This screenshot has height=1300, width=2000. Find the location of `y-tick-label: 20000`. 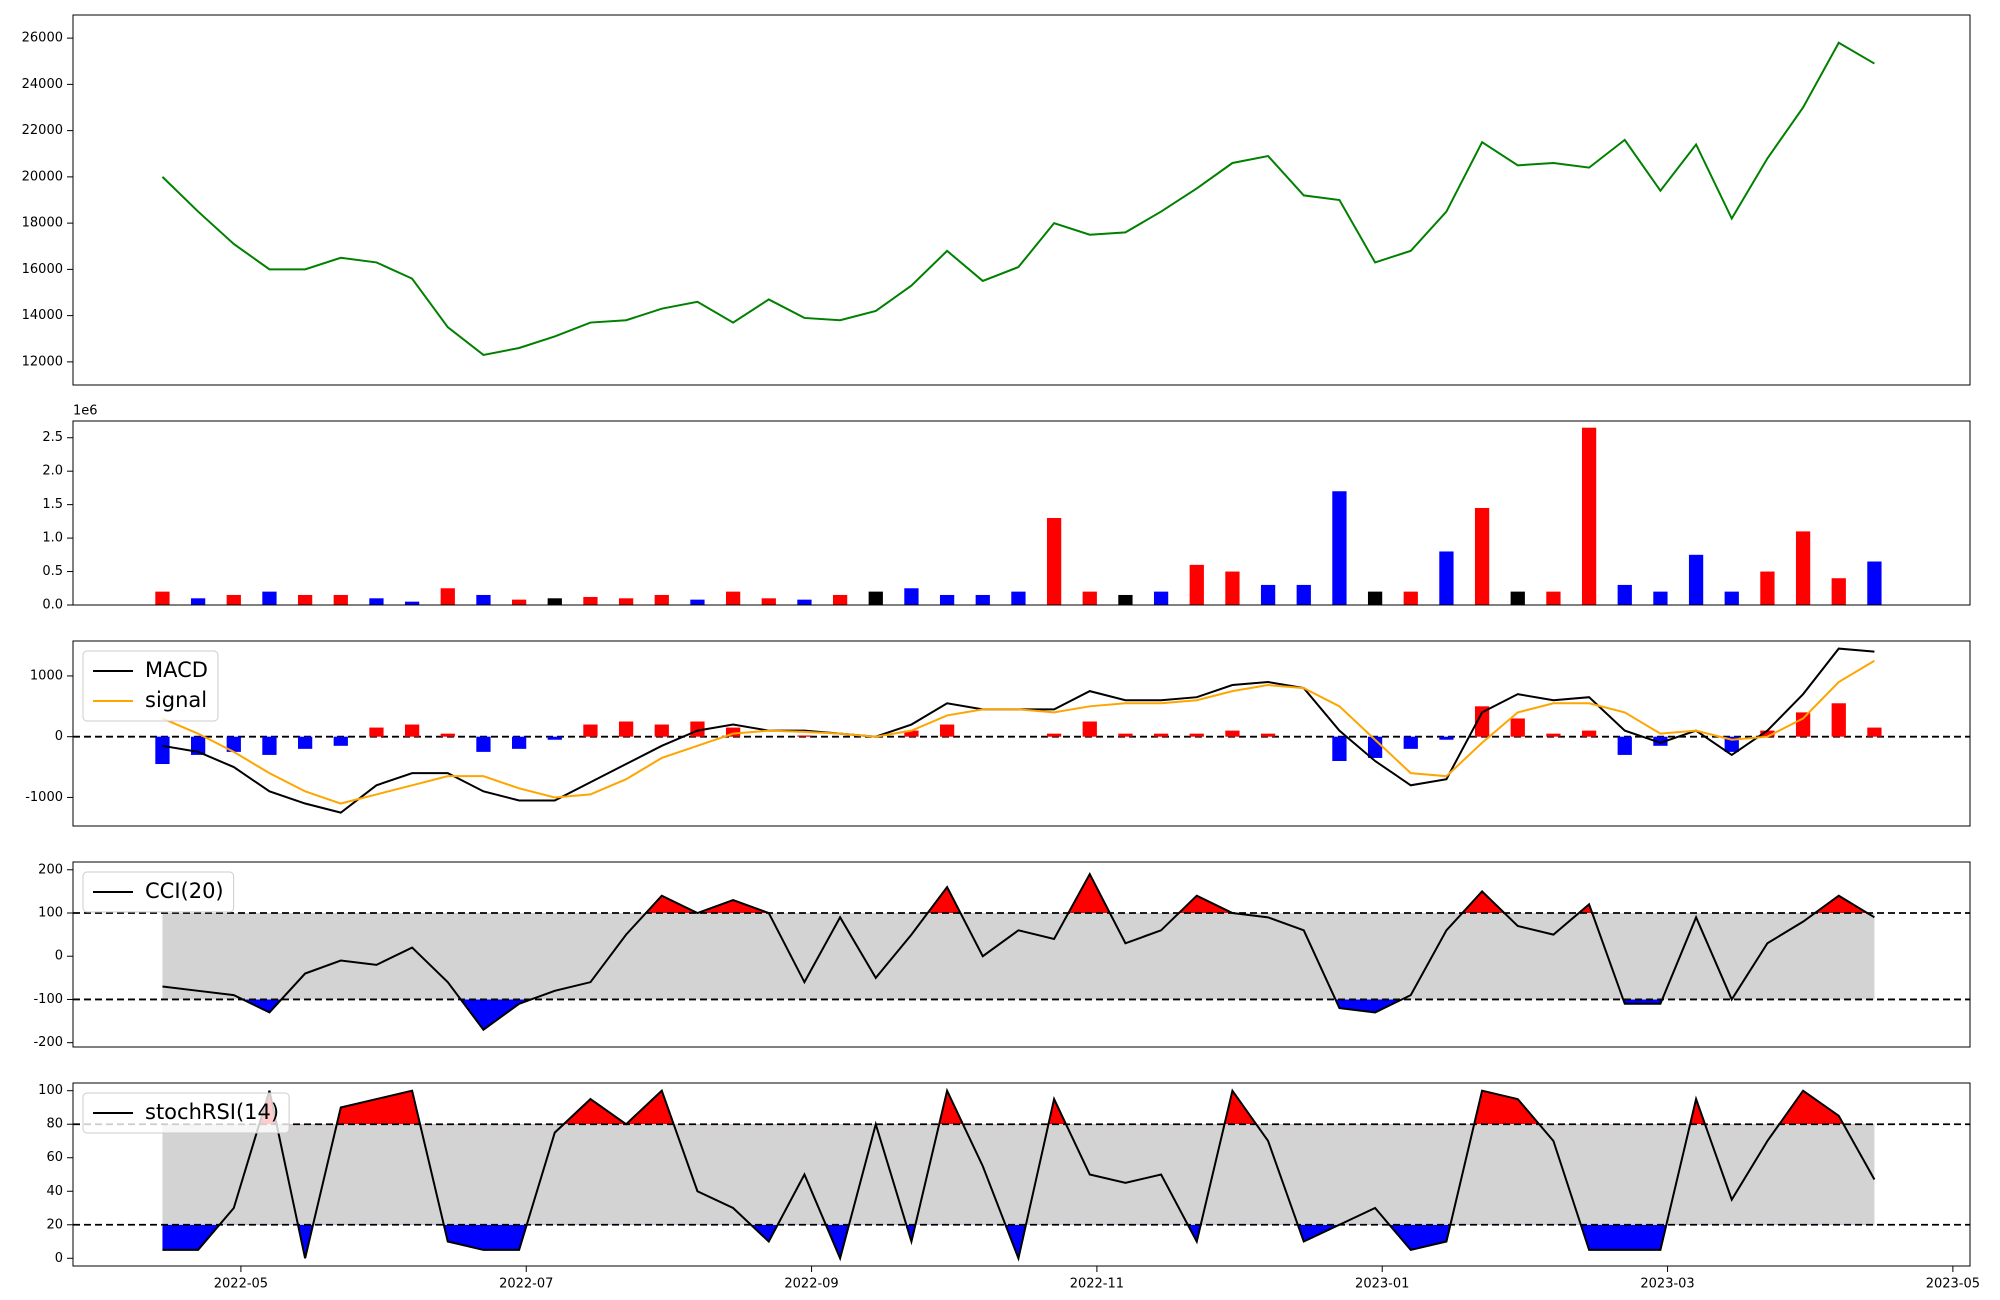

y-tick-label: 20000 is located at coordinates (42, 176).